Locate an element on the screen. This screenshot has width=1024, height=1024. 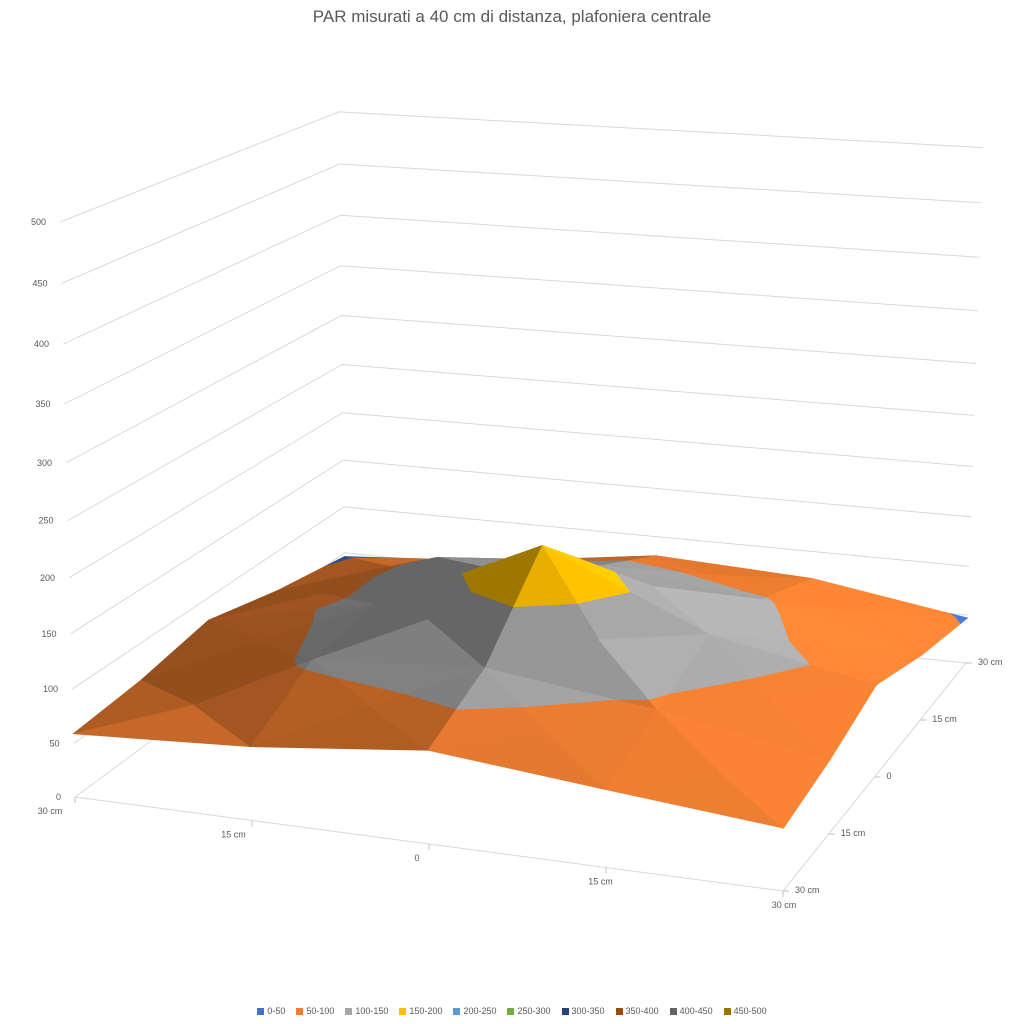
legend-item: 0-50 is located at coordinates (271, 1011).